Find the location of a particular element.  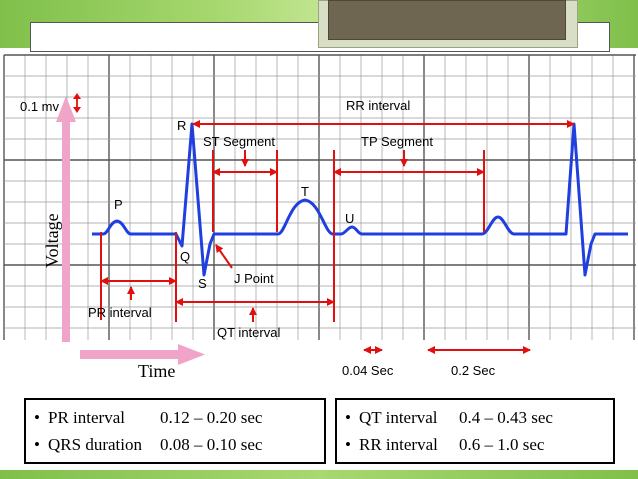

s-wave-label: S is located at coordinates (202, 283).